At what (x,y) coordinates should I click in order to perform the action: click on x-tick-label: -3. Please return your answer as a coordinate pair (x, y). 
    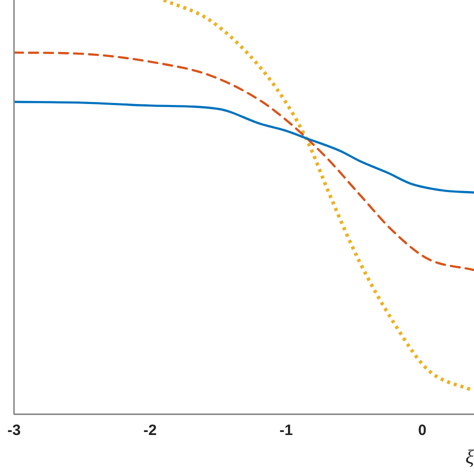
    Looking at the image, I should click on (14, 431).